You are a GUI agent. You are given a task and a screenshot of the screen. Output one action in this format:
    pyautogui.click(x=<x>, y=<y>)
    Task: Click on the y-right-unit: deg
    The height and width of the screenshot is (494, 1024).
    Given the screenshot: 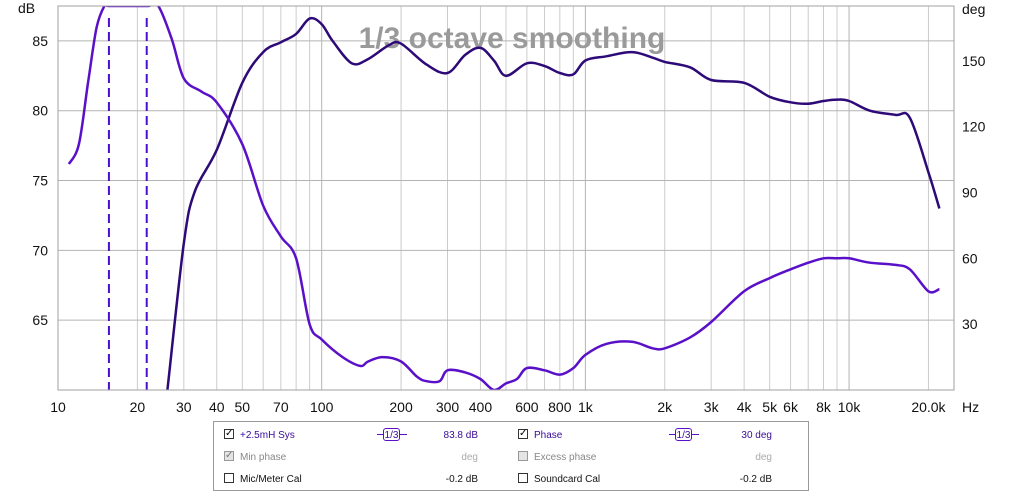 What is the action you would take?
    pyautogui.click(x=973, y=9)
    